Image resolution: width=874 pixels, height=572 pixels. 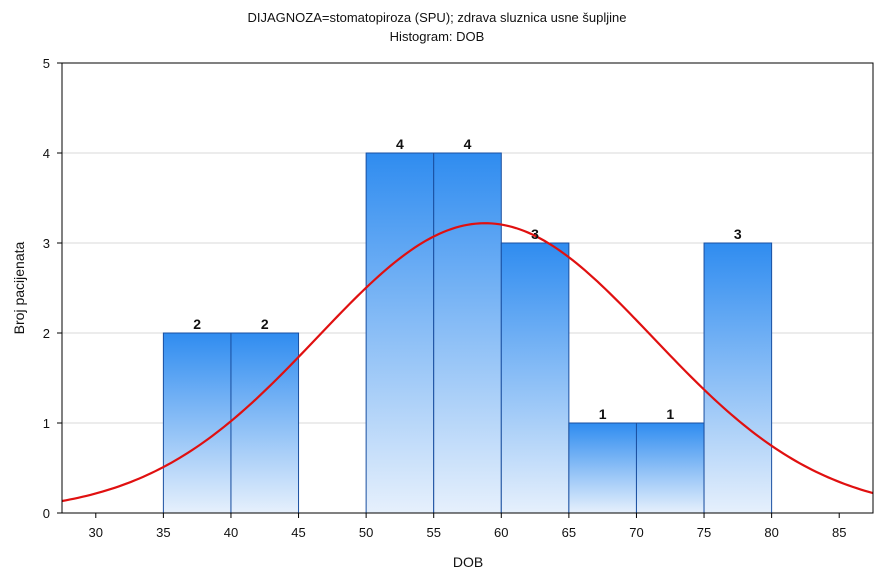 I want to click on x-tick-label: 85, so click(x=839, y=532).